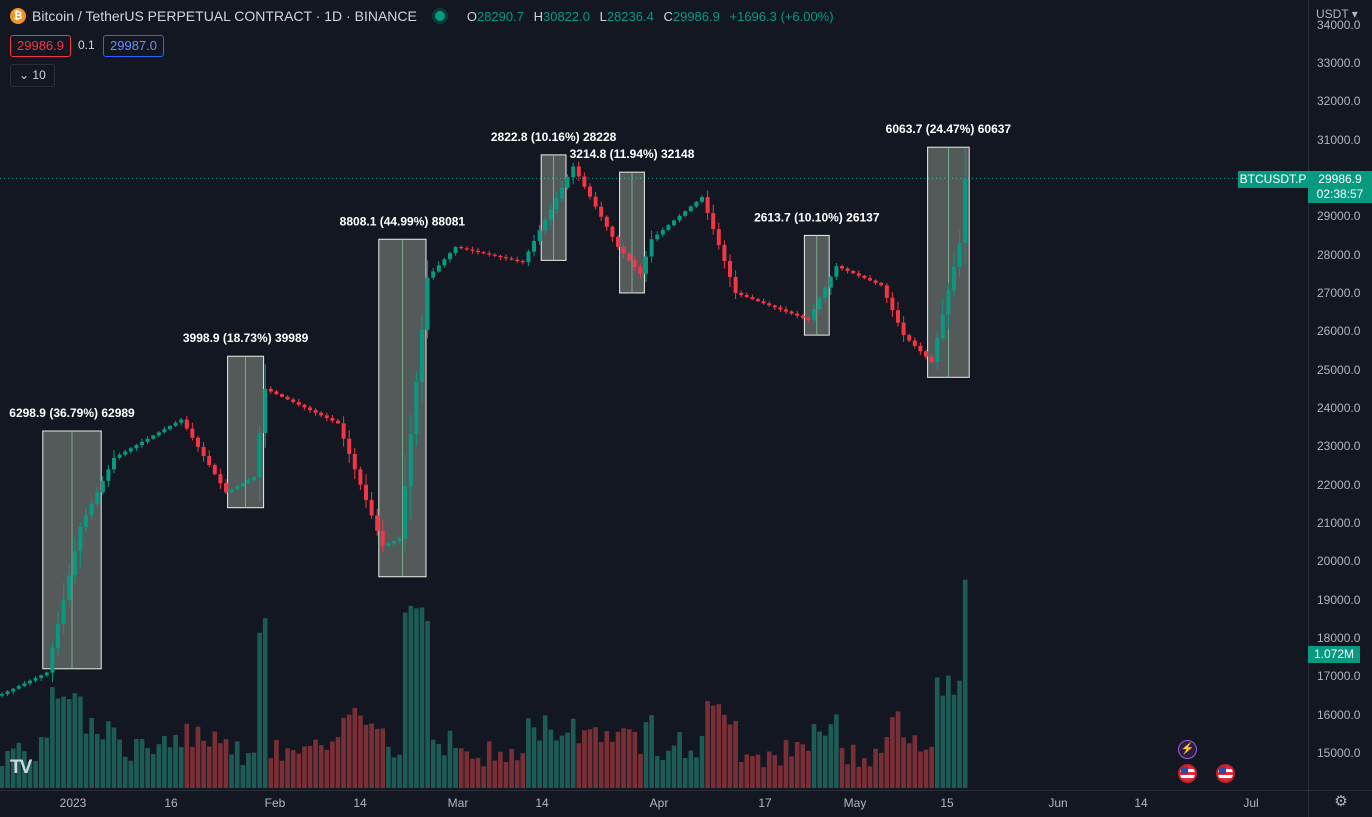 This screenshot has height=817, width=1372. What do you see at coordinates (817, 273) in the screenshot?
I see `measure-tool: 2613.7 (10.10%) 26137` at bounding box center [817, 273].